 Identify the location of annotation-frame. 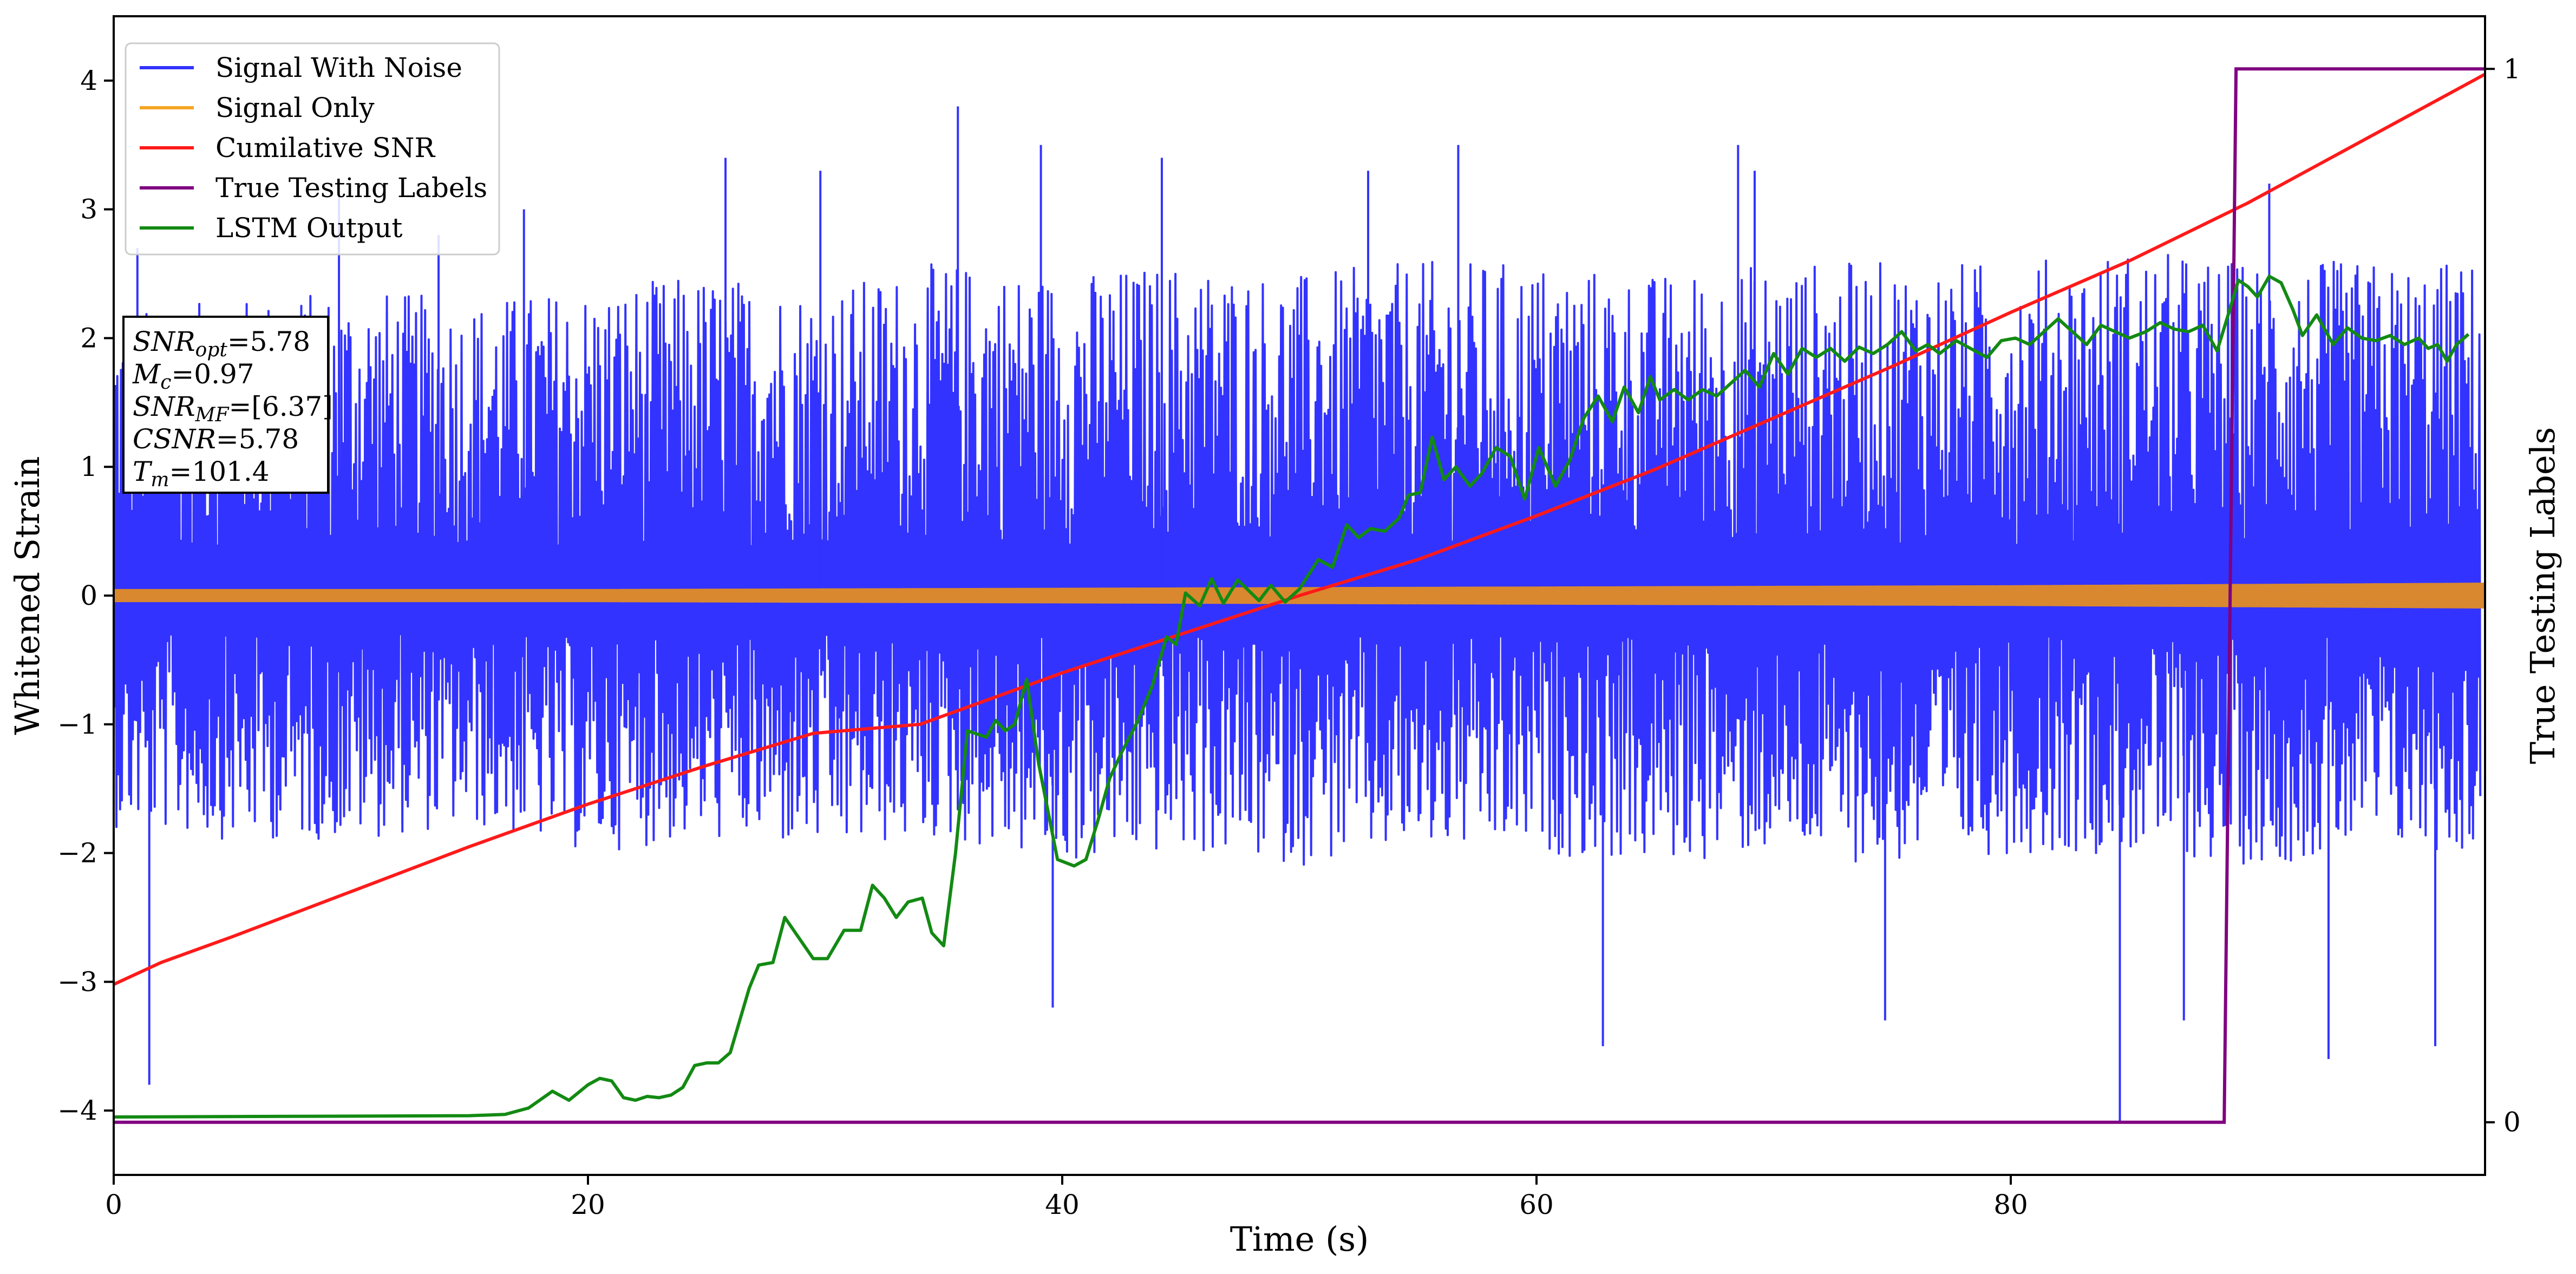
(225, 405).